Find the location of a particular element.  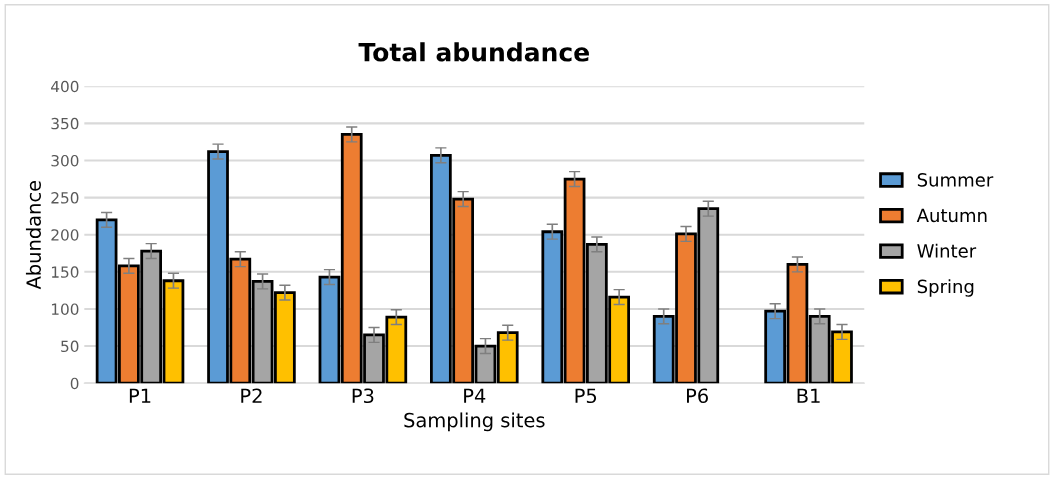

x-tick-label: P6 is located at coordinates (697, 396).